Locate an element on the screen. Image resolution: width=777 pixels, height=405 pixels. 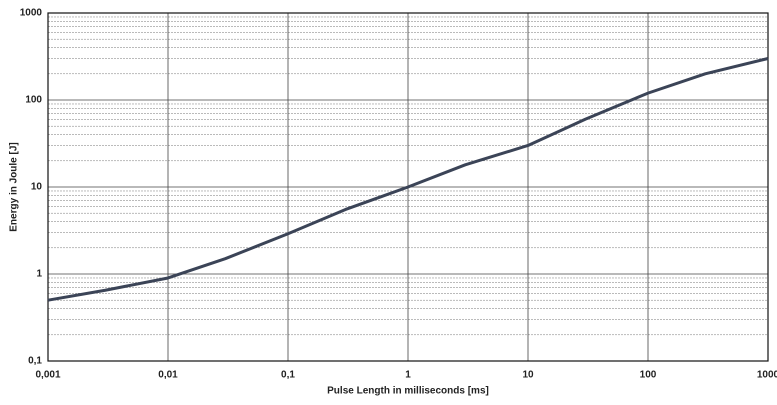
x-axis-label: Pulse Length in milliseconds [ms] is located at coordinates (408, 391).